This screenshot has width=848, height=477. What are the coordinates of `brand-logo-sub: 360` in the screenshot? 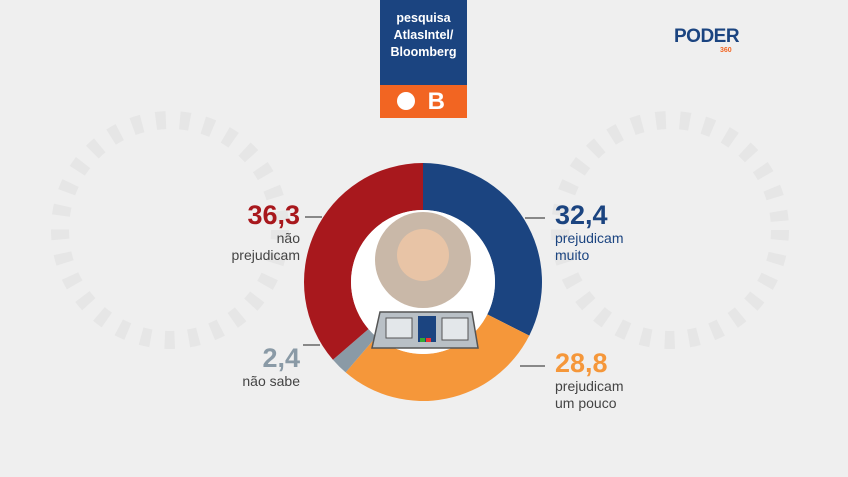 It's located at (726, 50).